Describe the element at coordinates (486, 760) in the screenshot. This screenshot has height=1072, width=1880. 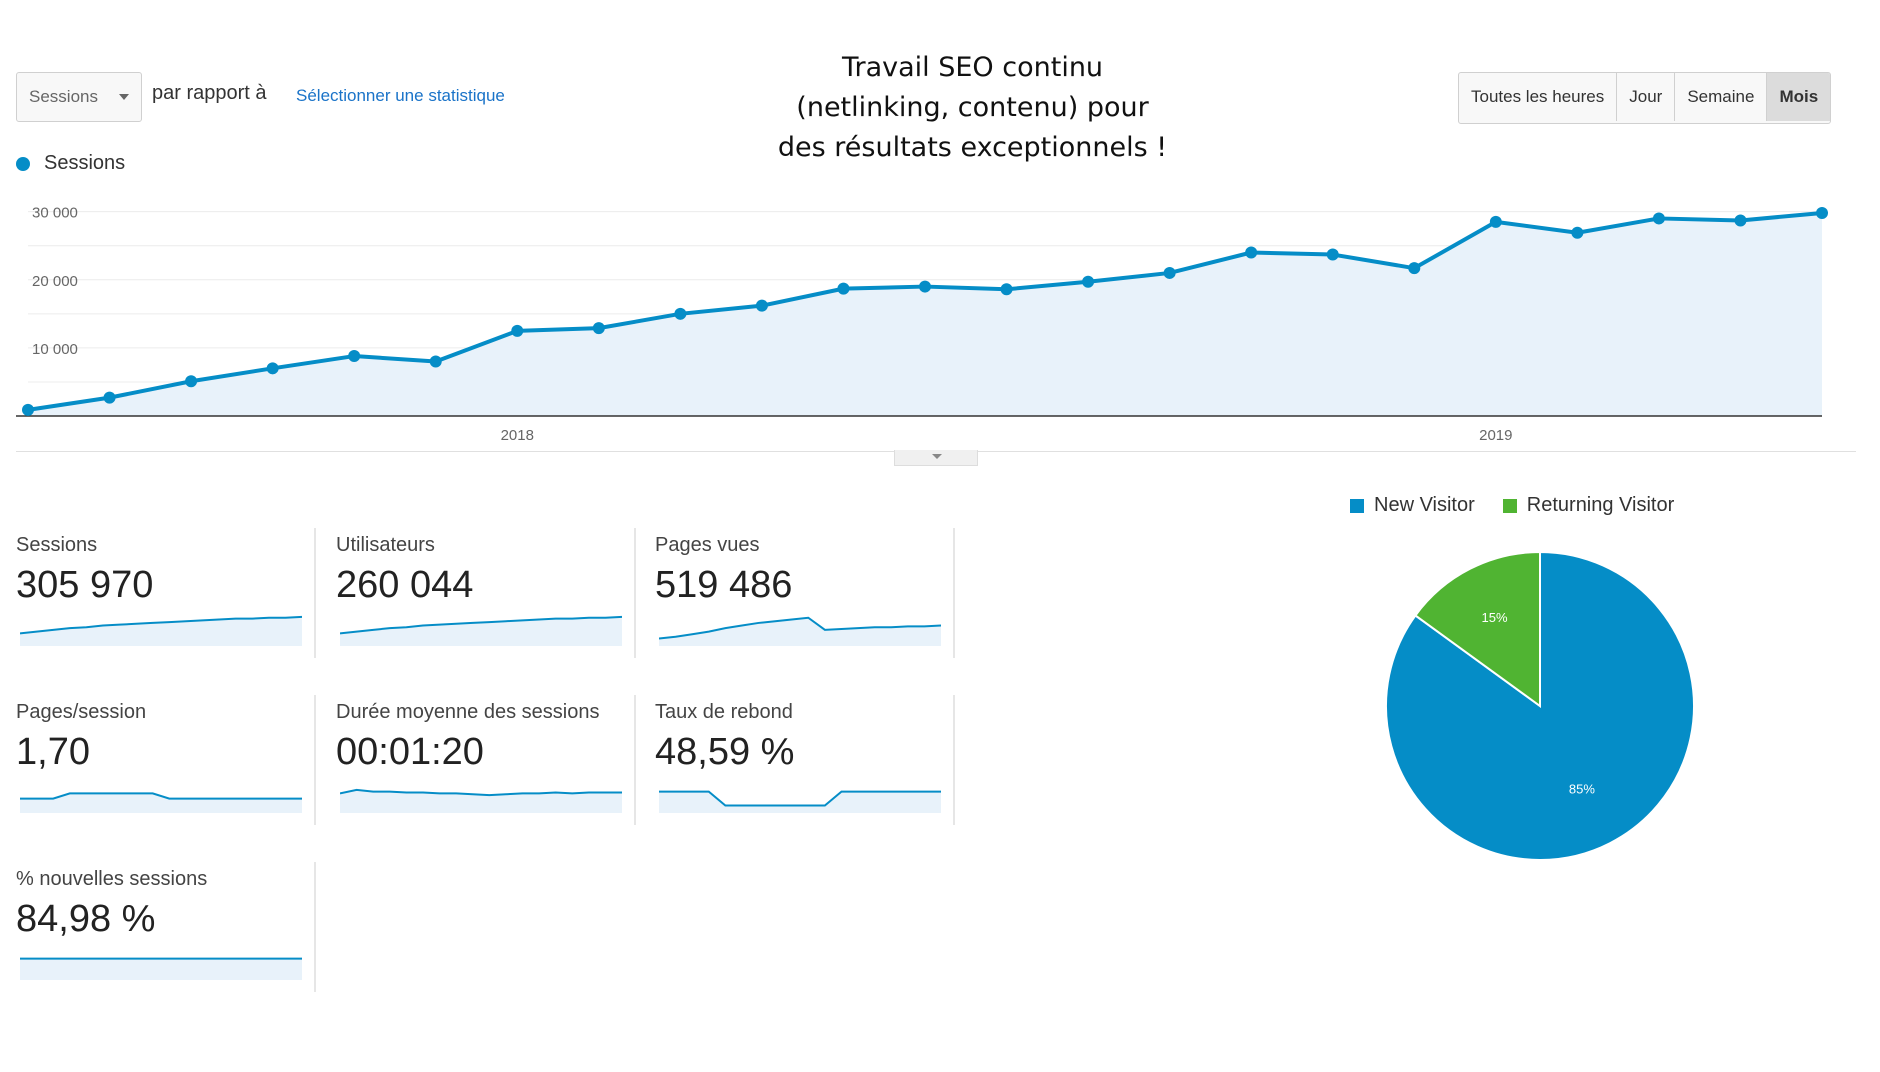
I see `metric-tile: Durée moyenne des sessions 00:01:20` at that location.